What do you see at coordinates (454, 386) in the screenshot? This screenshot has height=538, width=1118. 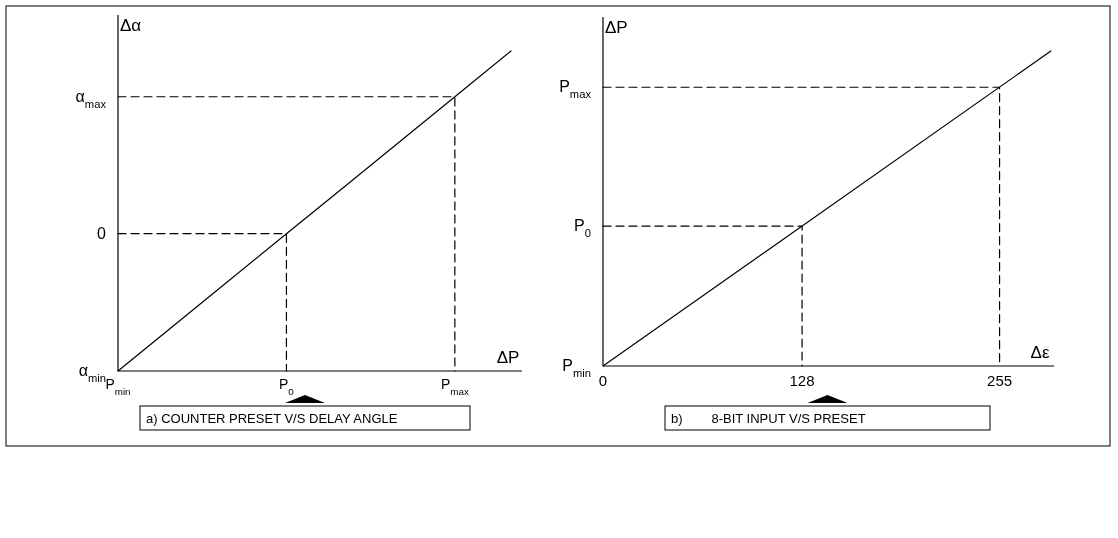 I see `x-tick-label: P$_{max}$` at bounding box center [454, 386].